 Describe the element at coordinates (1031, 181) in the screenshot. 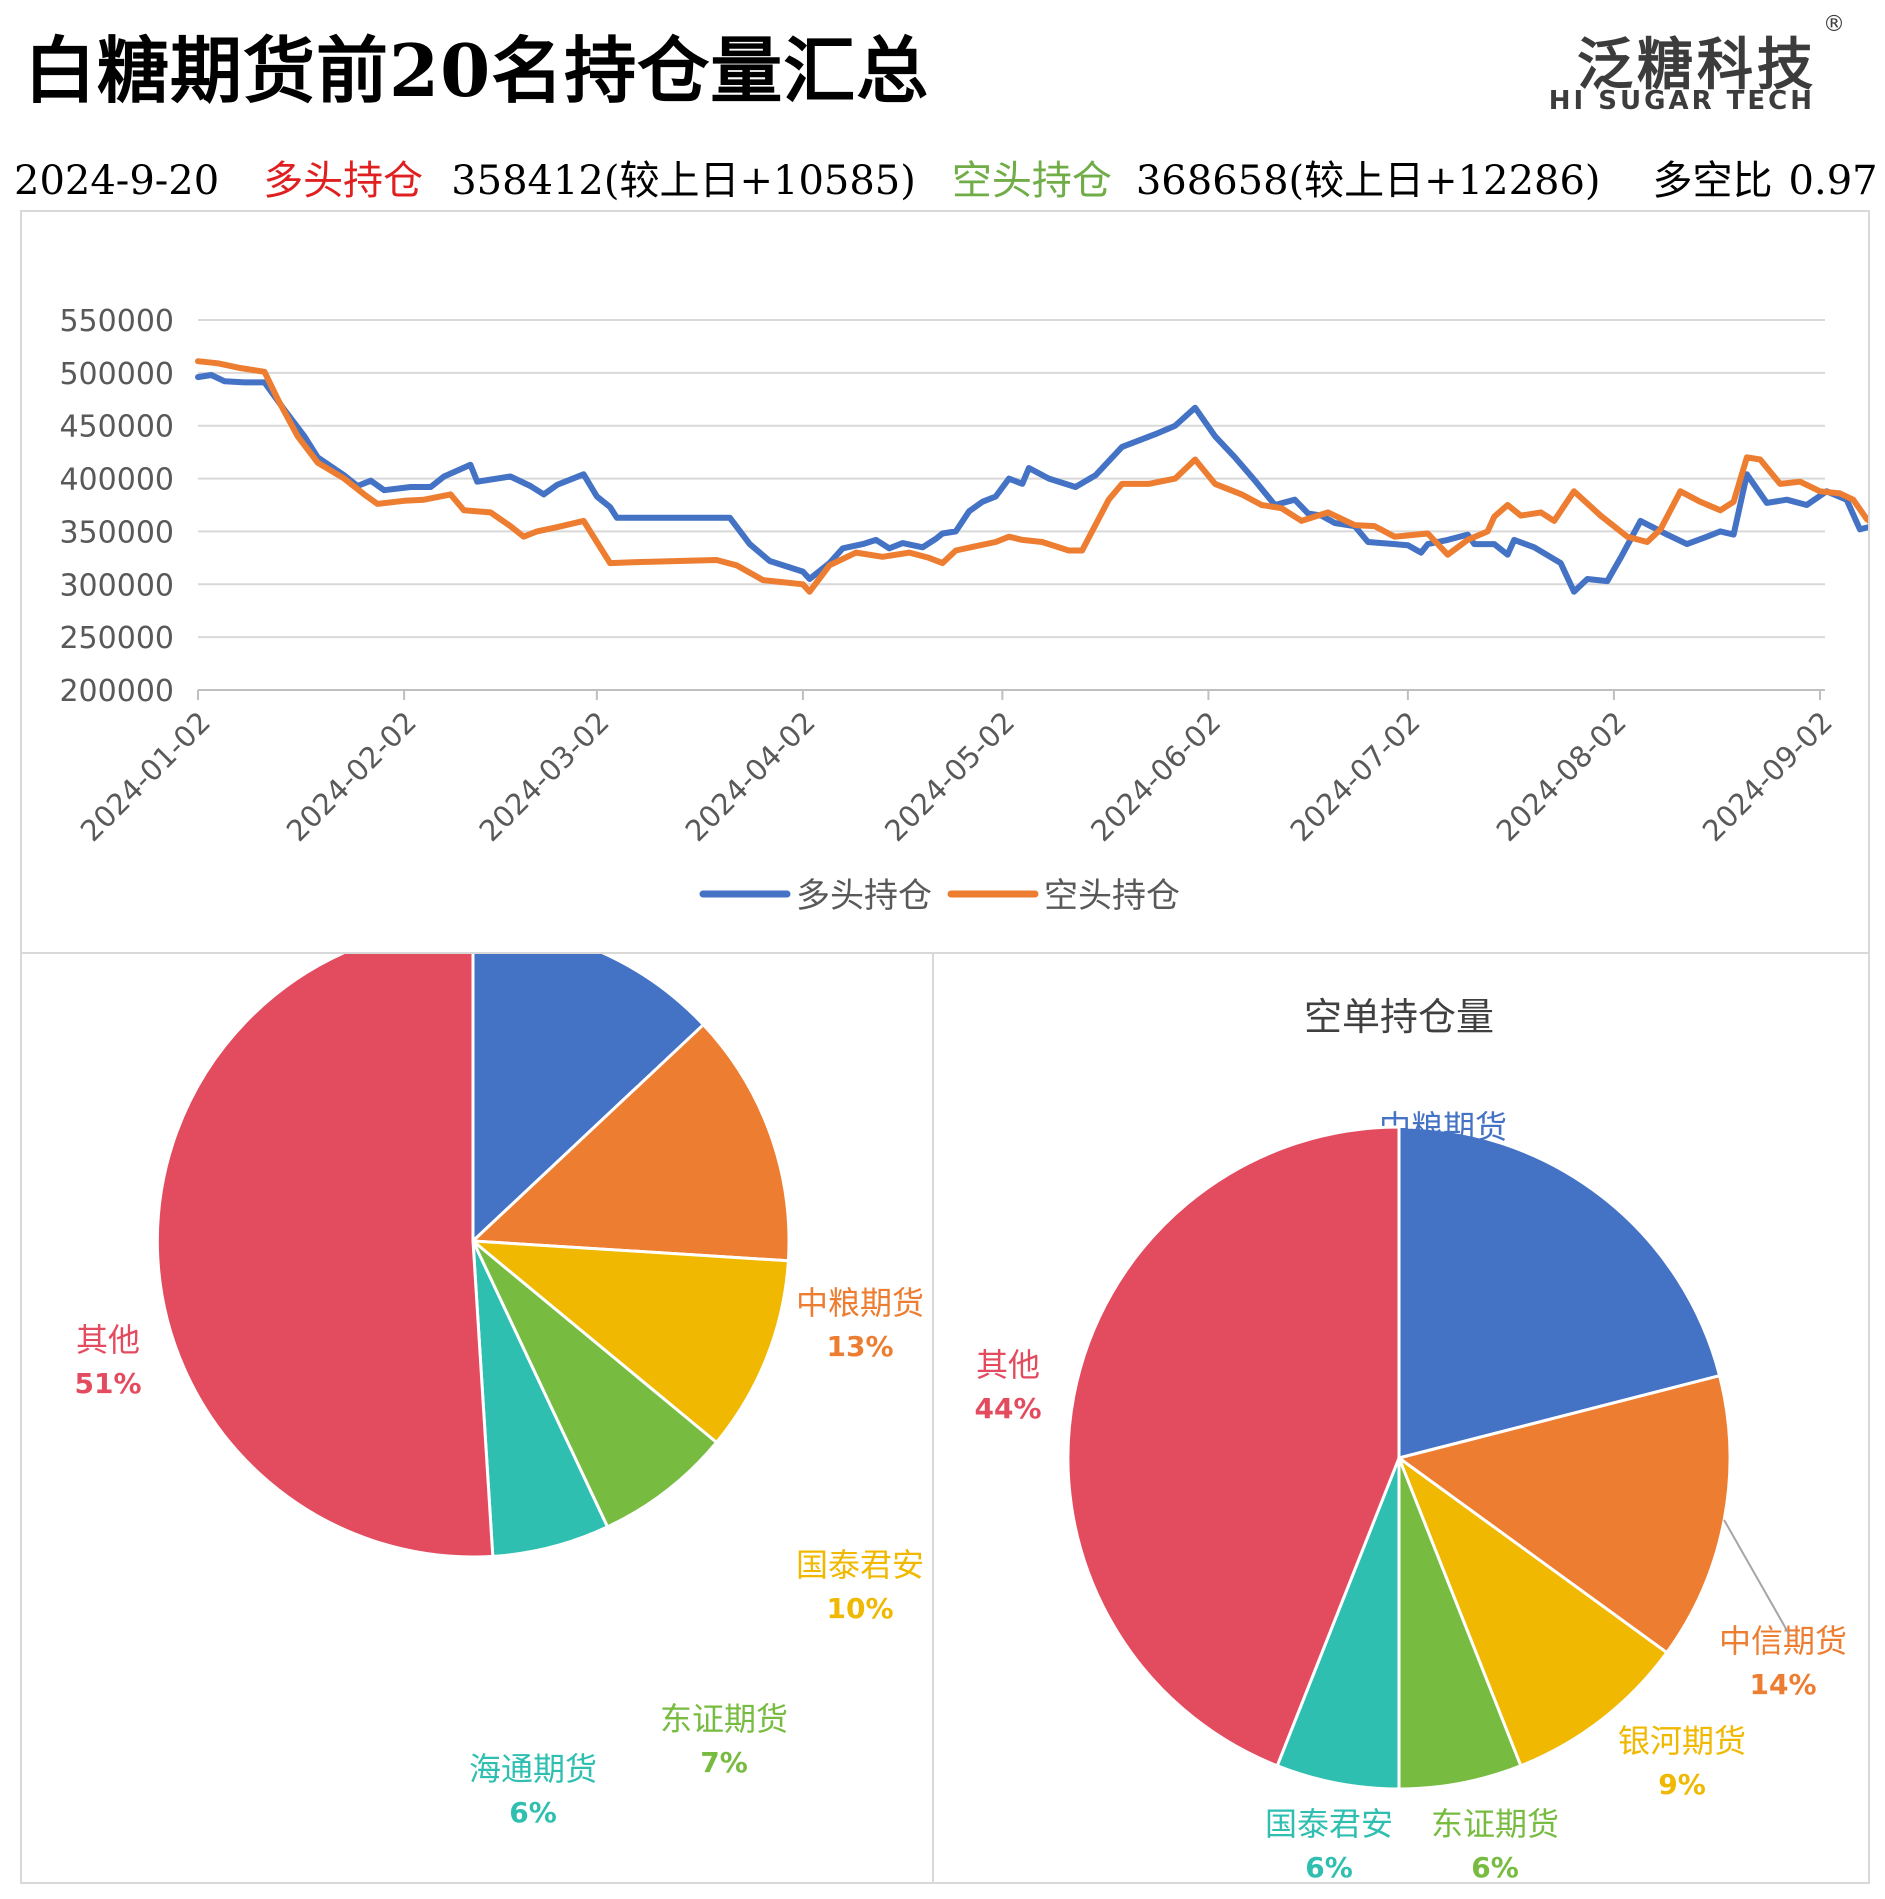

I see `short-label: 空头持仓` at that location.